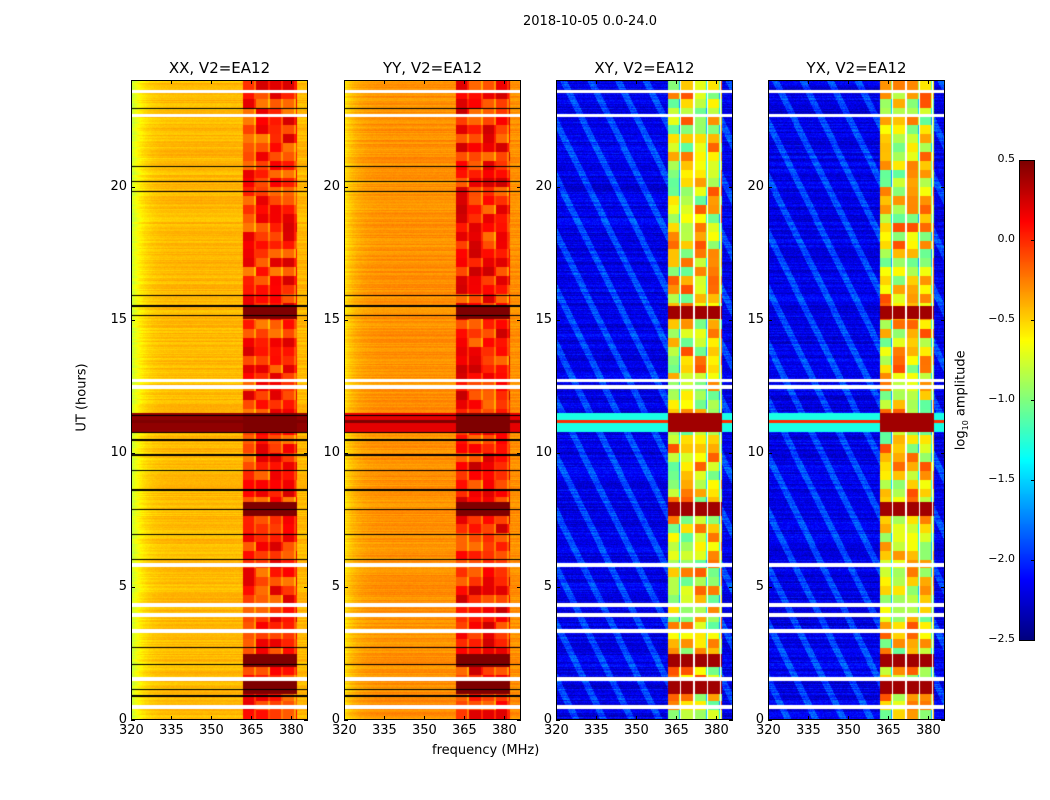 The width and height of the screenshot is (1050, 800). Describe the element at coordinates (590, 21) in the screenshot. I see `figure-title: 2018-10-05 0.0-24.0` at that location.